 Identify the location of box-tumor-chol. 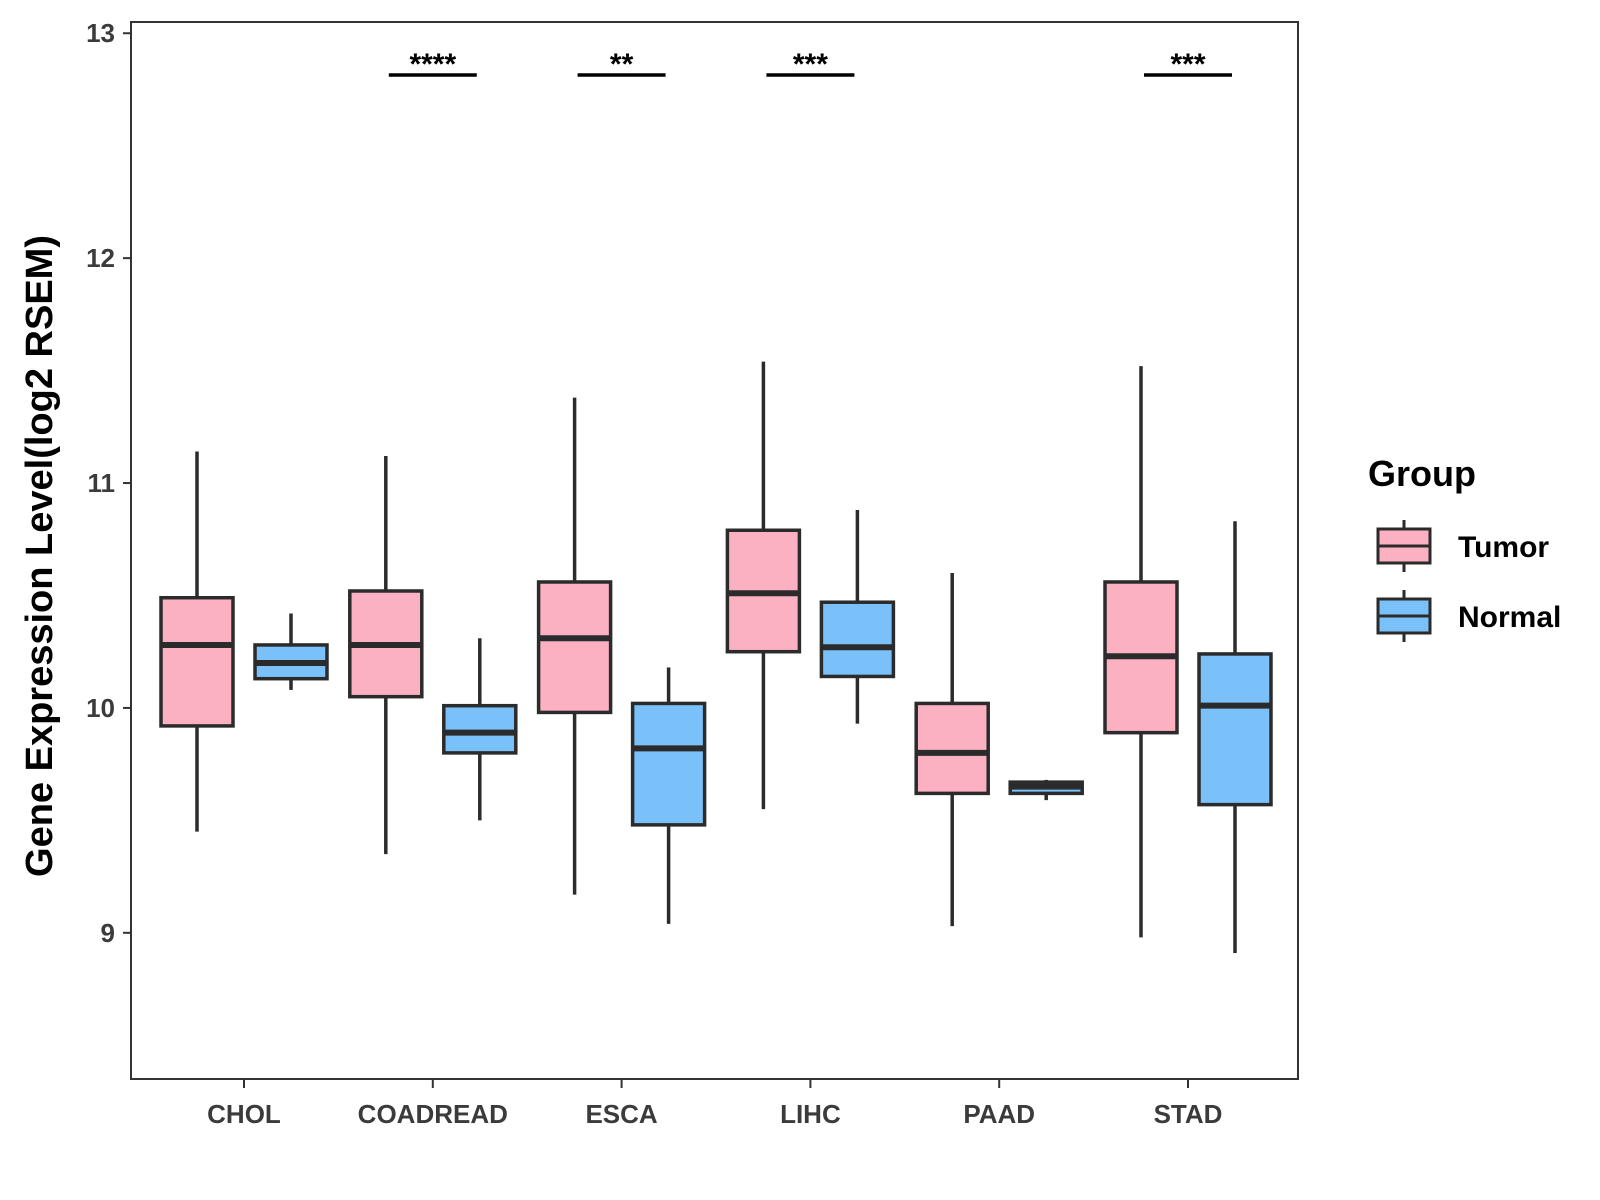
(197, 641).